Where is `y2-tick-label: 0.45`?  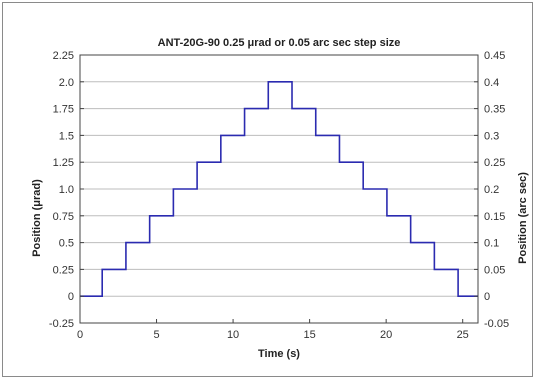 y2-tick-label: 0.45 is located at coordinates (494, 56).